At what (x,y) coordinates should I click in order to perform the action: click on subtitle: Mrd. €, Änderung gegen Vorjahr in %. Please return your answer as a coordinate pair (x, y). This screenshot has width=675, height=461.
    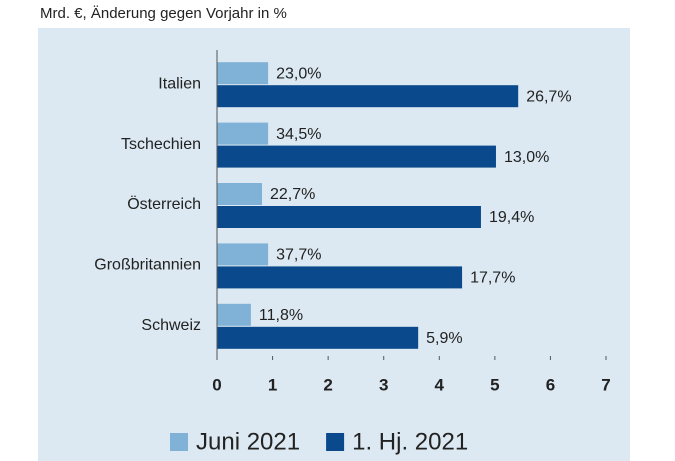
    Looking at the image, I should click on (163, 13).